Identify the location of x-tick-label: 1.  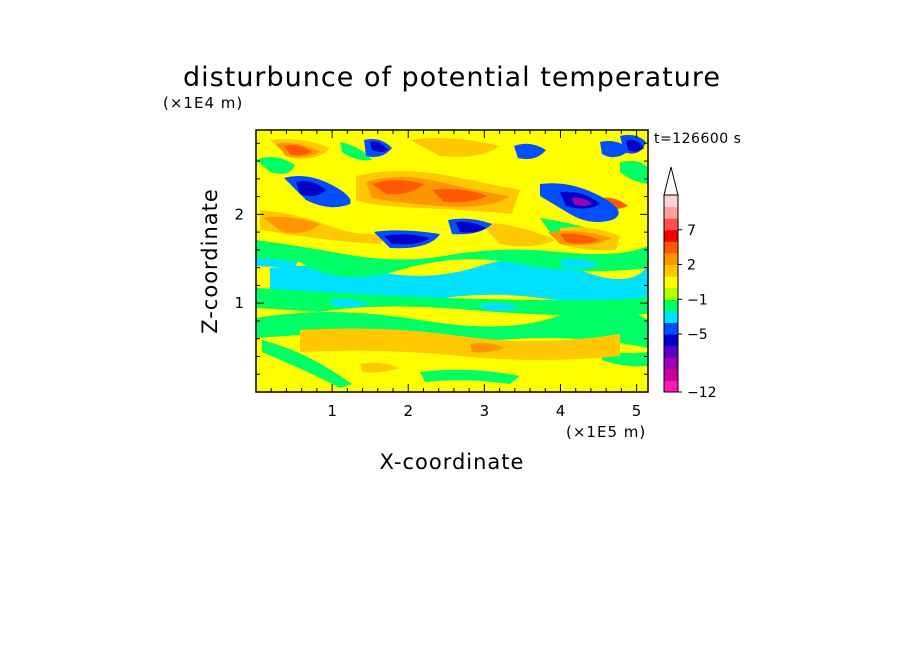
(332, 411).